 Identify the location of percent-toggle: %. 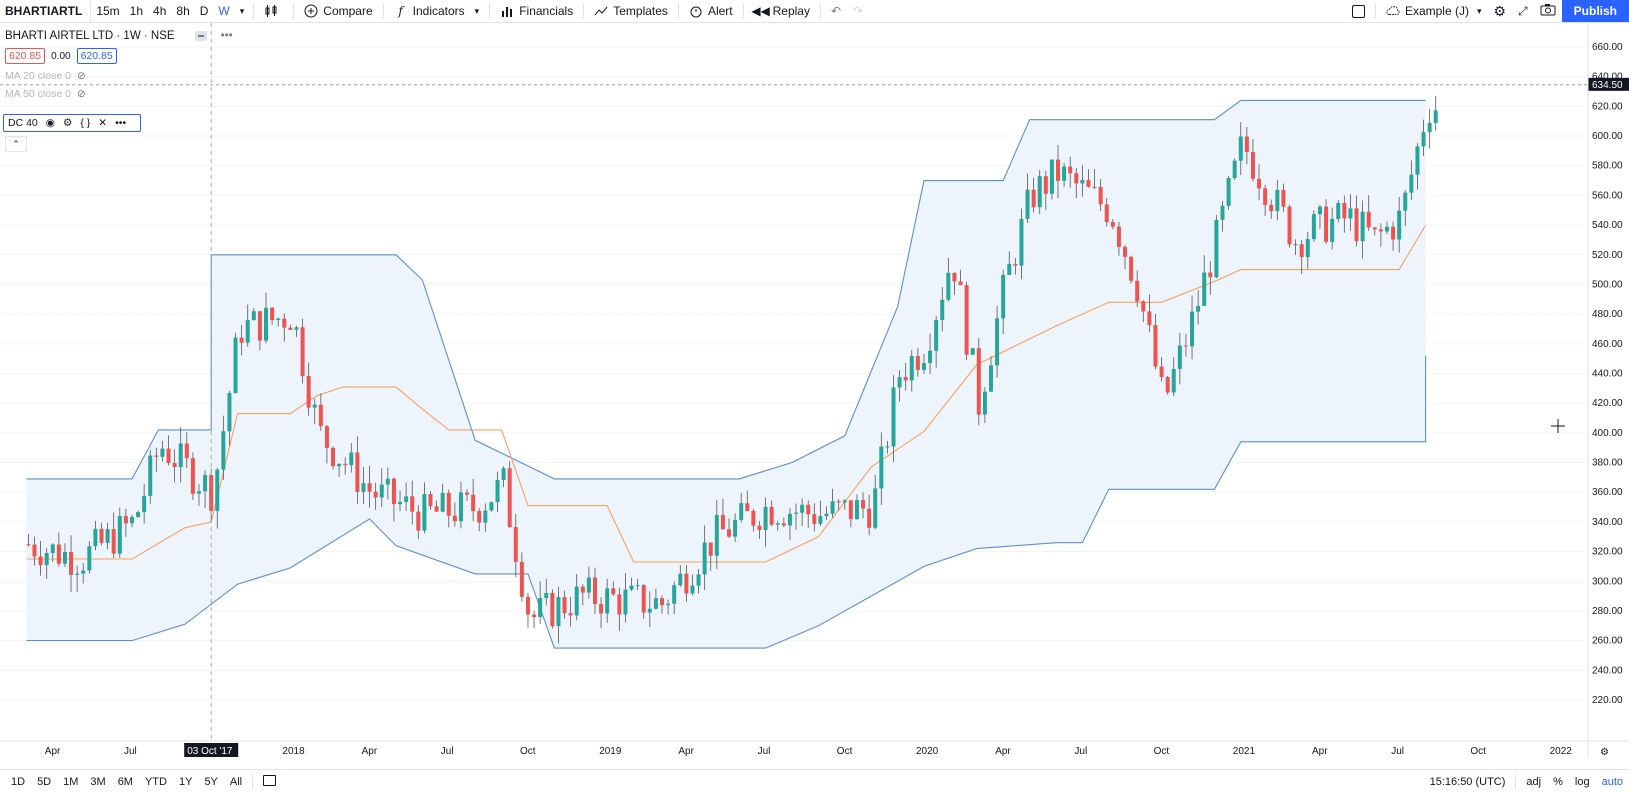
(1558, 781).